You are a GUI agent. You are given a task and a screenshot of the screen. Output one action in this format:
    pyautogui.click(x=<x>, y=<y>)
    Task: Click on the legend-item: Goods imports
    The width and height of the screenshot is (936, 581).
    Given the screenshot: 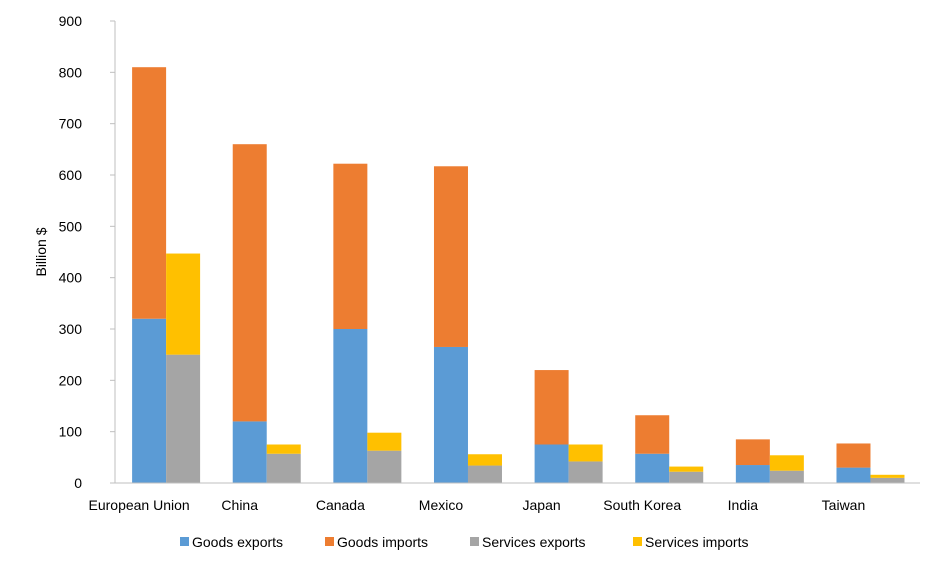 What is the action you would take?
    pyautogui.click(x=376, y=542)
    